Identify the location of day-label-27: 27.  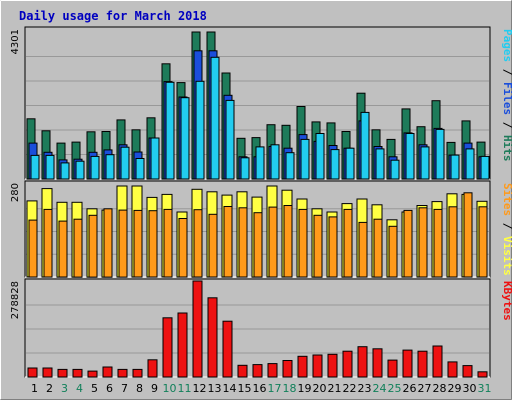
(425, 388).